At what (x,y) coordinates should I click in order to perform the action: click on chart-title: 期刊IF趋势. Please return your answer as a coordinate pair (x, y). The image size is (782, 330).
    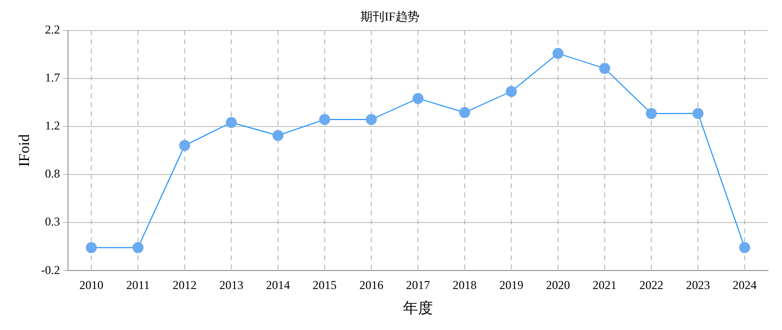
    Looking at the image, I should click on (390, 16).